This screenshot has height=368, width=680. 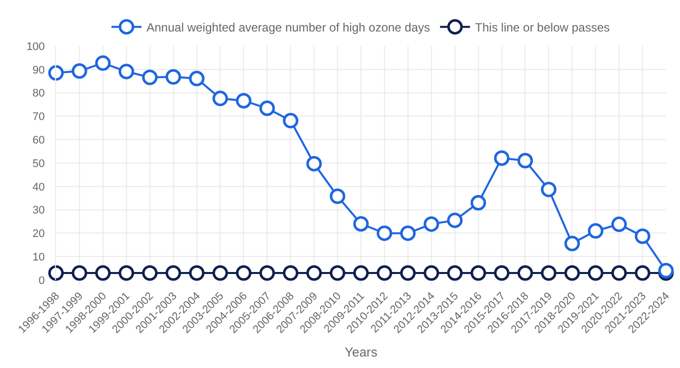 I want to click on y-tick-label: 30, so click(x=38, y=210).